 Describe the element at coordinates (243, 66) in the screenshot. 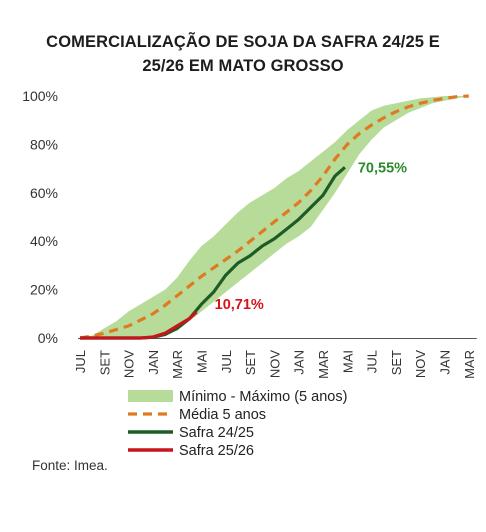

I see `chart-title-line-2: 25/26 EM MATO GROSSO` at that location.